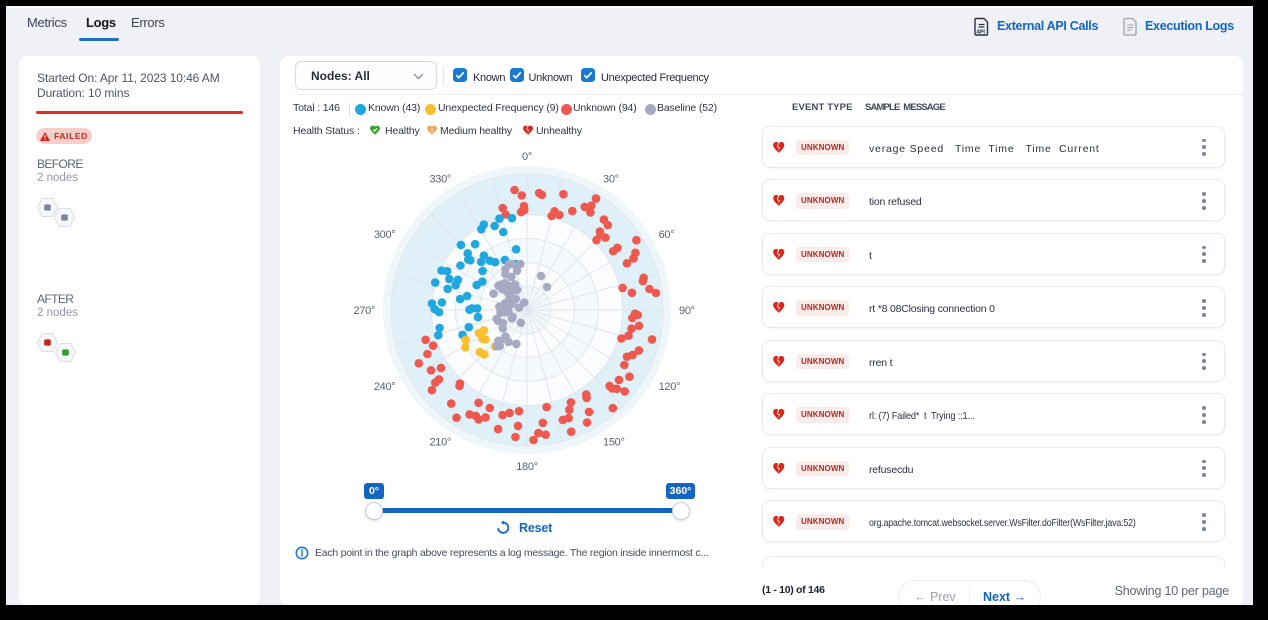 This screenshot has height=620, width=1268. Describe the element at coordinates (385, 235) in the screenshot. I see `svg-text: 300°` at that location.